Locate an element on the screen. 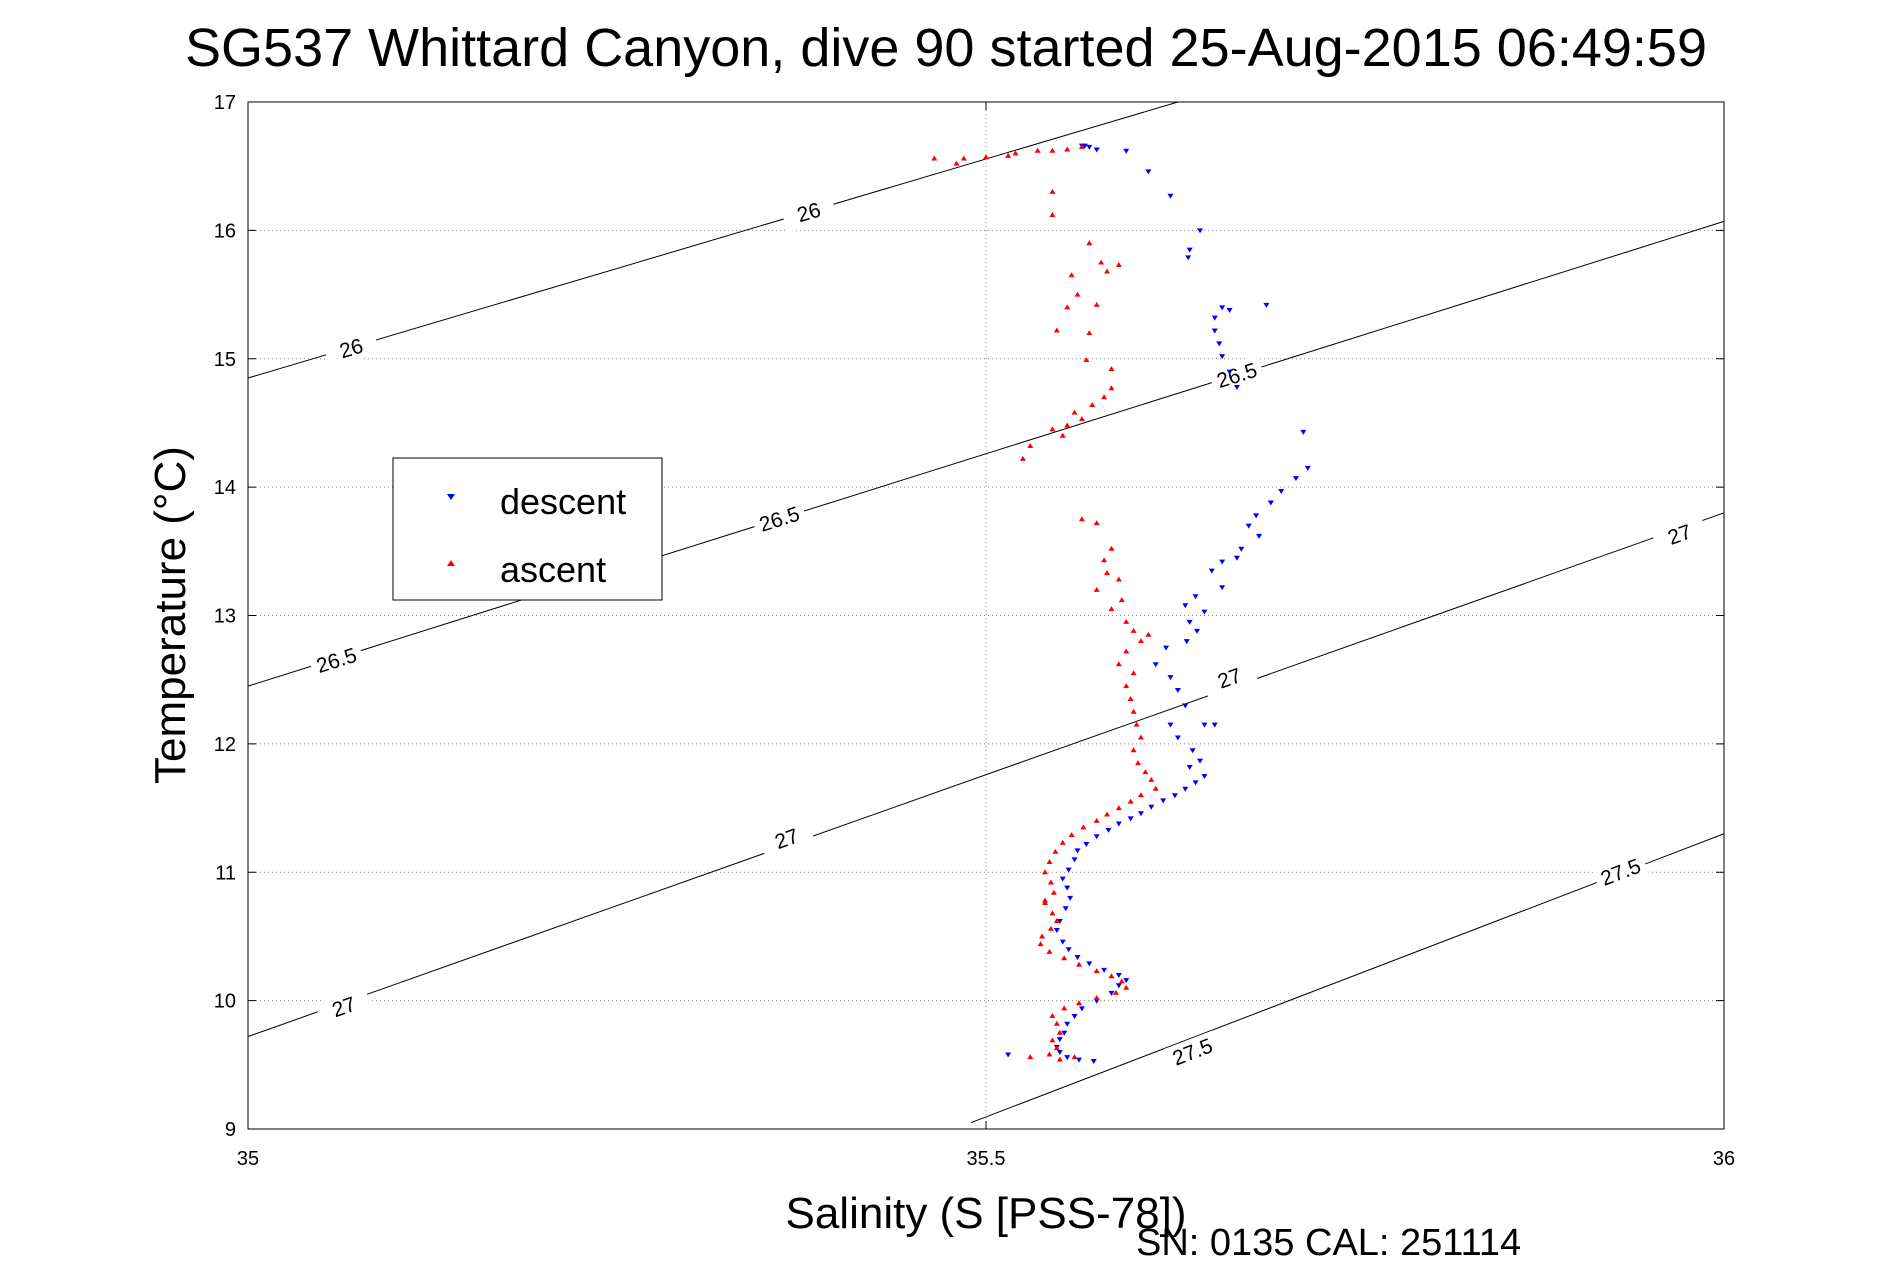 This screenshot has height=1262, width=1891. y-tick-label: 13 is located at coordinates (225, 617).